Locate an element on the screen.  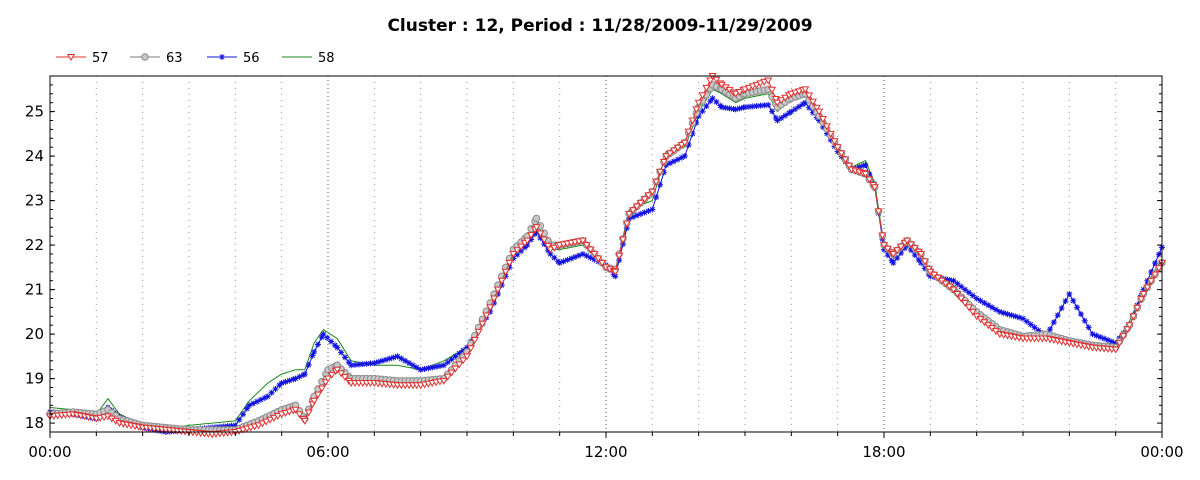
legend-label: 56 is located at coordinates (251, 58).